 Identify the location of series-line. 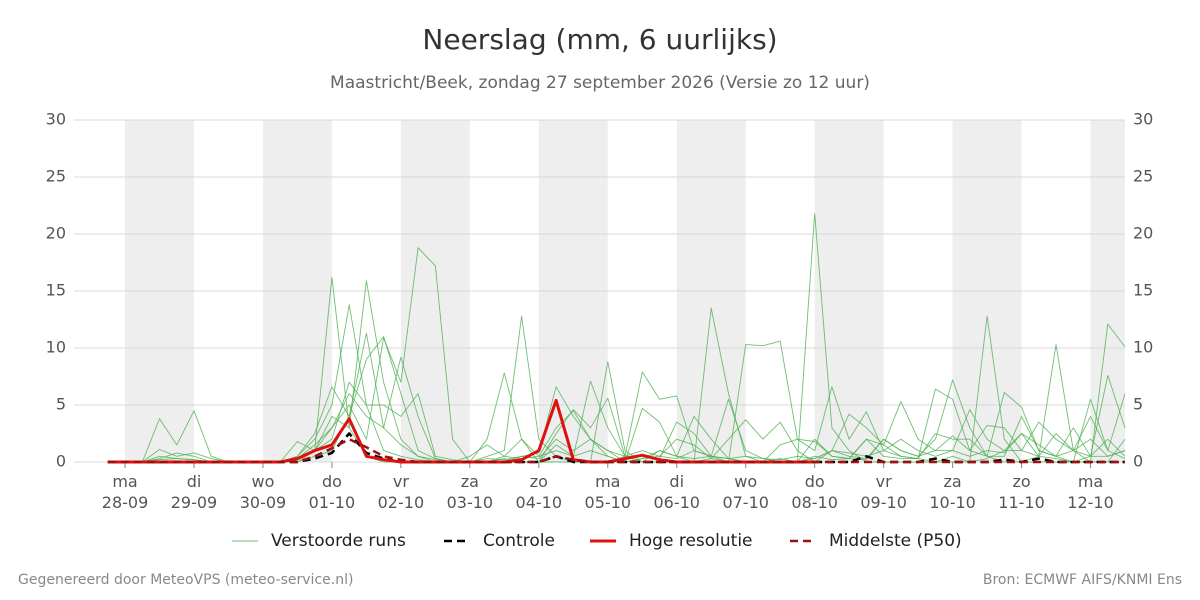
(616, 450).